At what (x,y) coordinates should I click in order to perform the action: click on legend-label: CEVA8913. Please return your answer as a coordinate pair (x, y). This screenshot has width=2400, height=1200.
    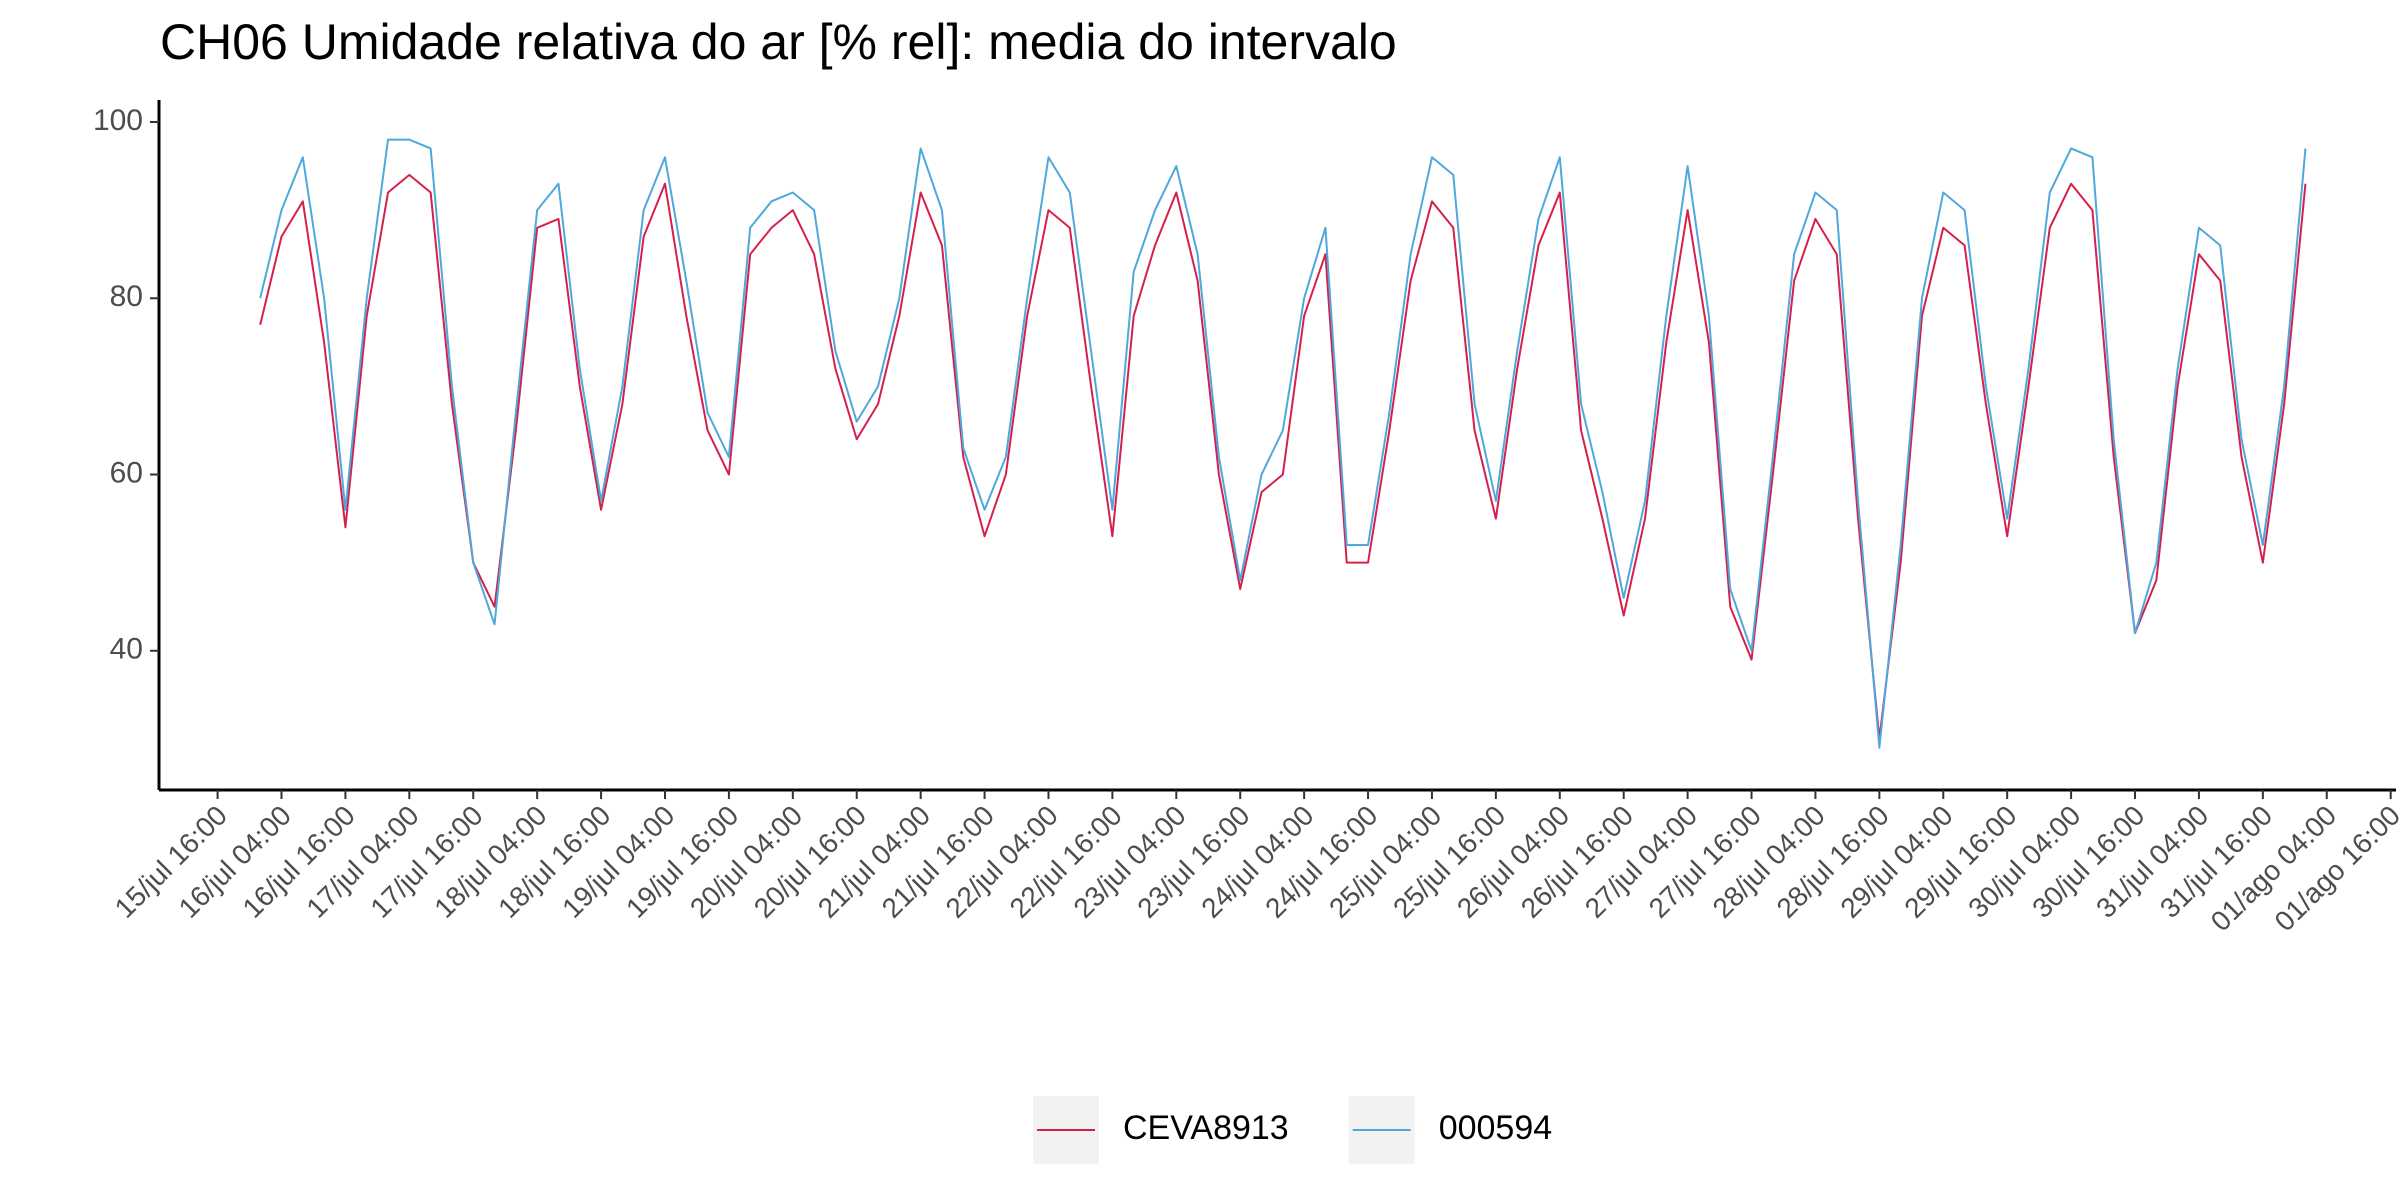
    Looking at the image, I should click on (1206, 1128).